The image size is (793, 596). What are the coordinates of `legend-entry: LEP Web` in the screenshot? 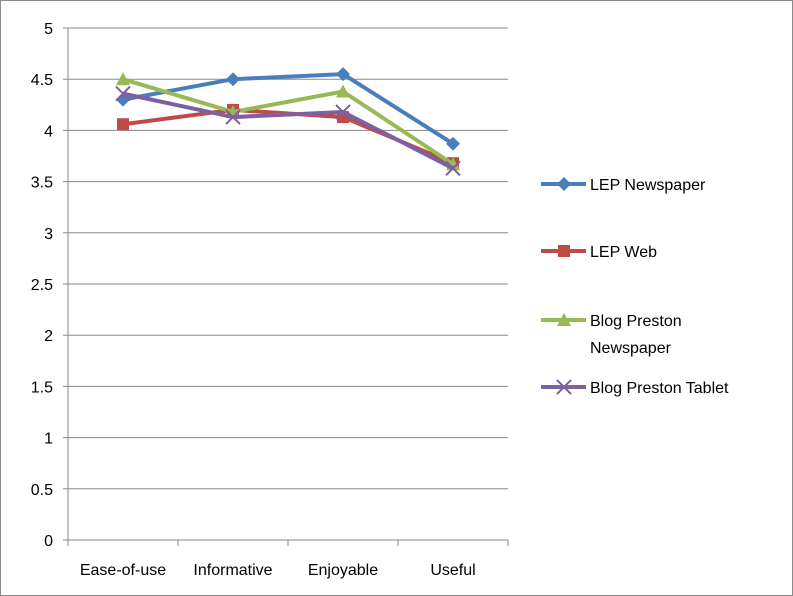 It's located at (599, 252).